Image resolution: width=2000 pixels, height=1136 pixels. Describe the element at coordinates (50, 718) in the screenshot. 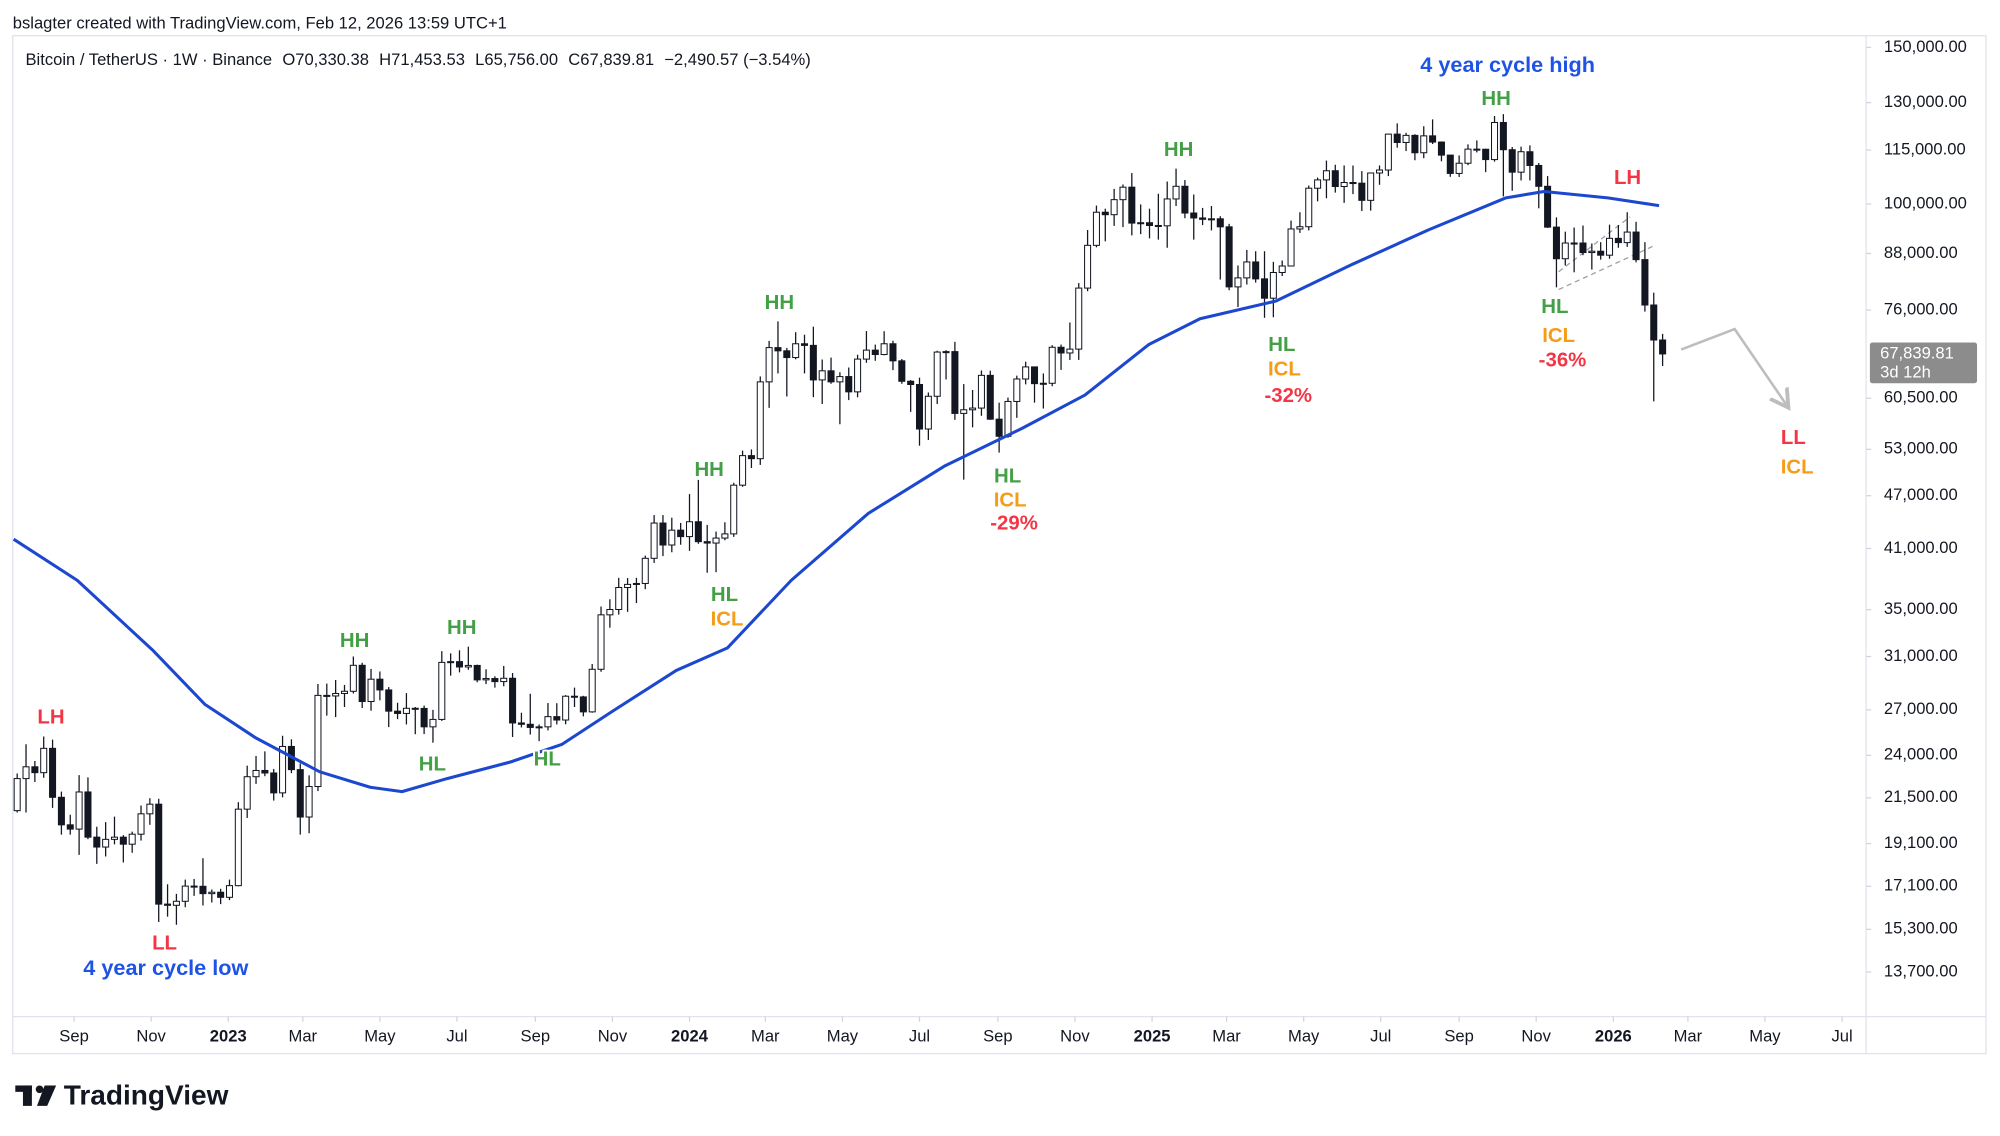

I see `annotation: LH` at that location.